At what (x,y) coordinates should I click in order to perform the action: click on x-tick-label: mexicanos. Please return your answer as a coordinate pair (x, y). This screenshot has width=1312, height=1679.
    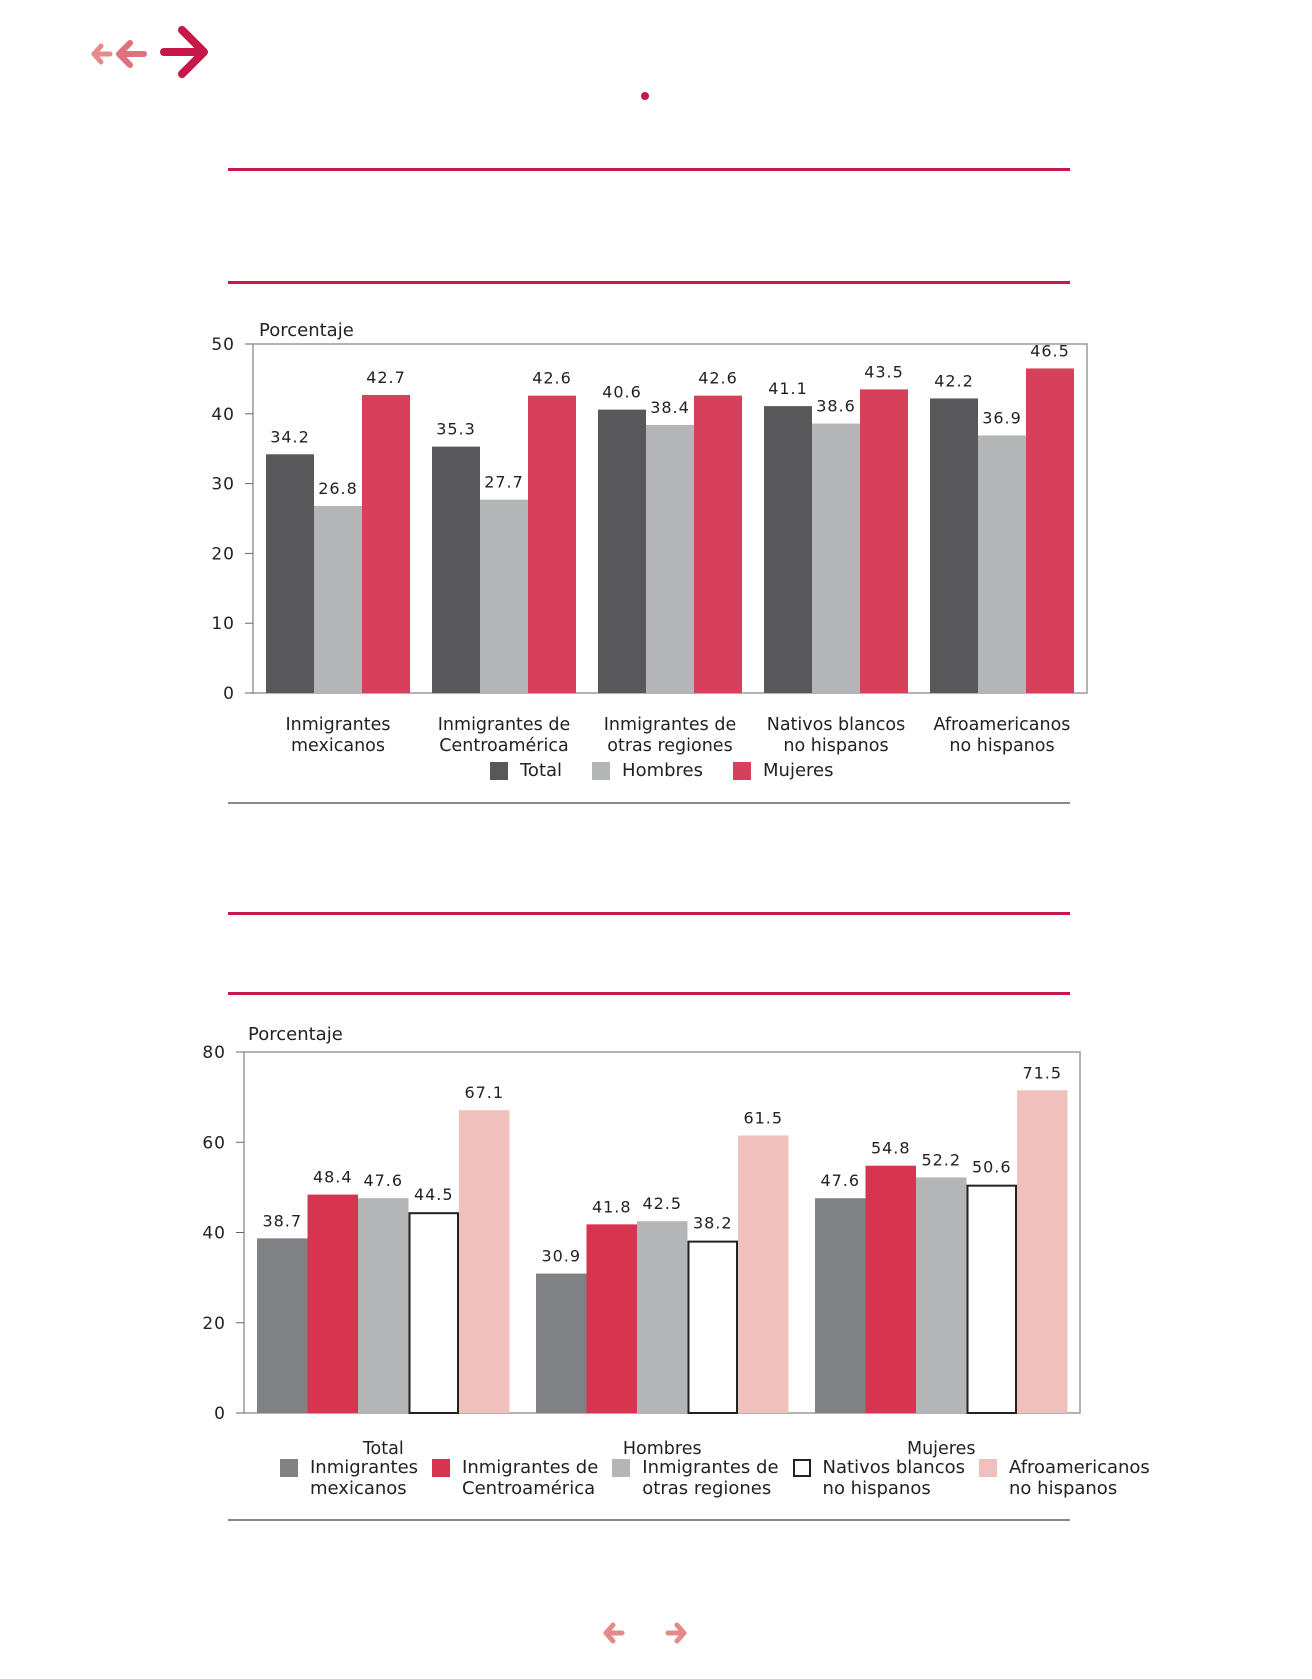
    Looking at the image, I should click on (338, 746).